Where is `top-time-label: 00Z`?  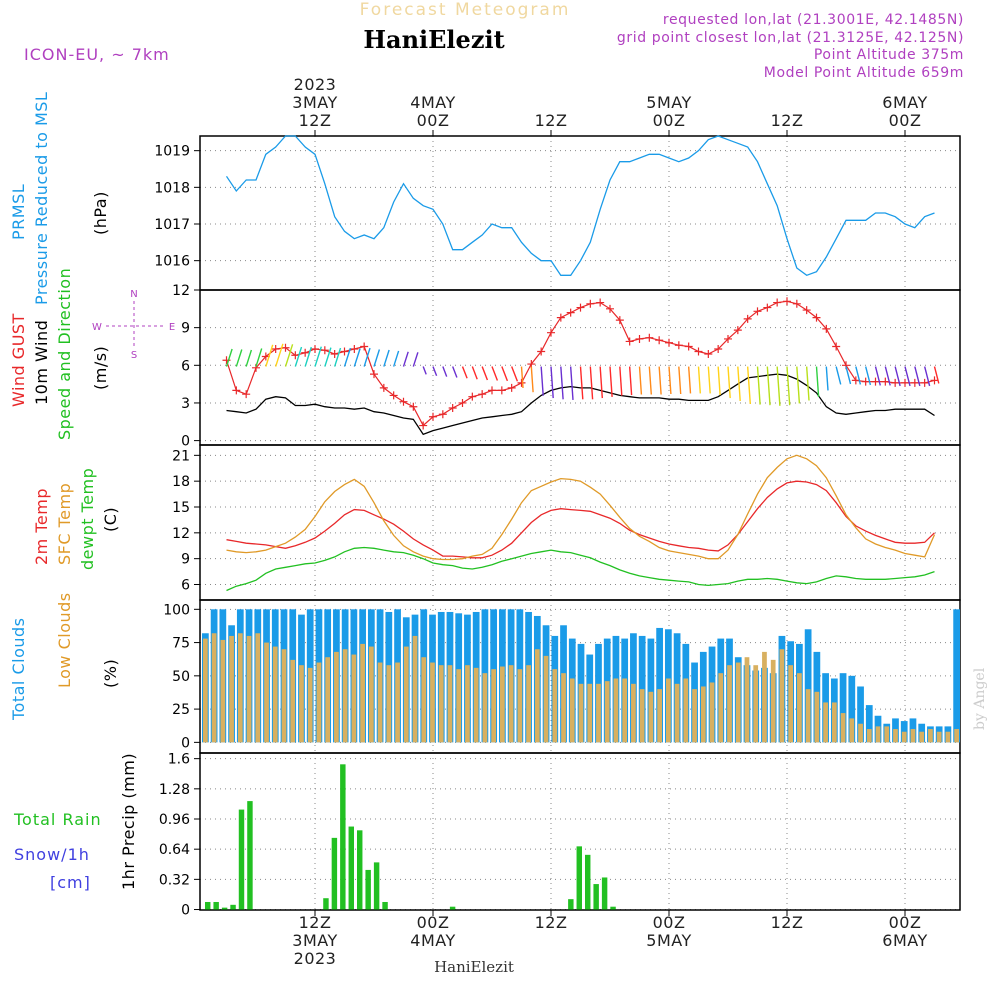
top-time-label: 00Z is located at coordinates (669, 120).